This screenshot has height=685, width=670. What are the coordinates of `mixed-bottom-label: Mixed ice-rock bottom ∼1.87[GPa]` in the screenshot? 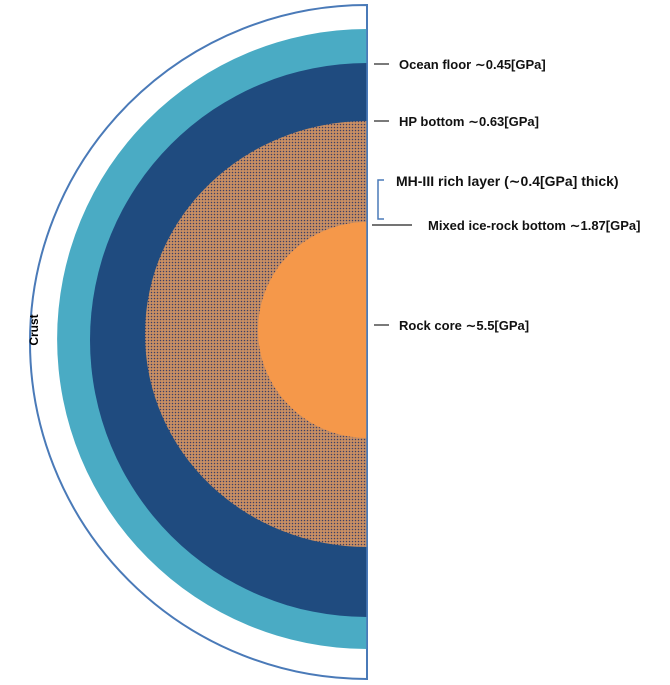 It's located at (534, 225).